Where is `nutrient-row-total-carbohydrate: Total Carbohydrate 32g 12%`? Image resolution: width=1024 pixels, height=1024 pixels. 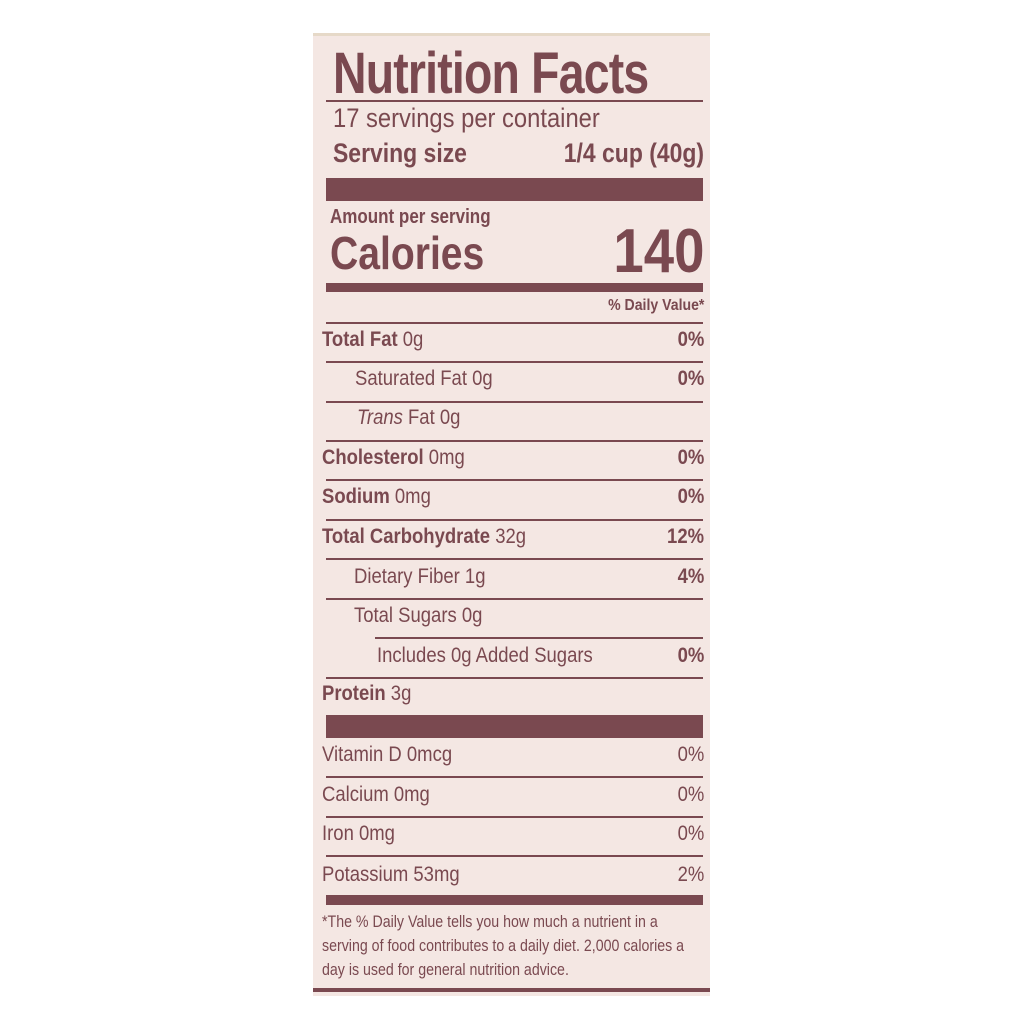 nutrient-row-total-carbohydrate: Total Carbohydrate 32g 12% is located at coordinates (513, 536).